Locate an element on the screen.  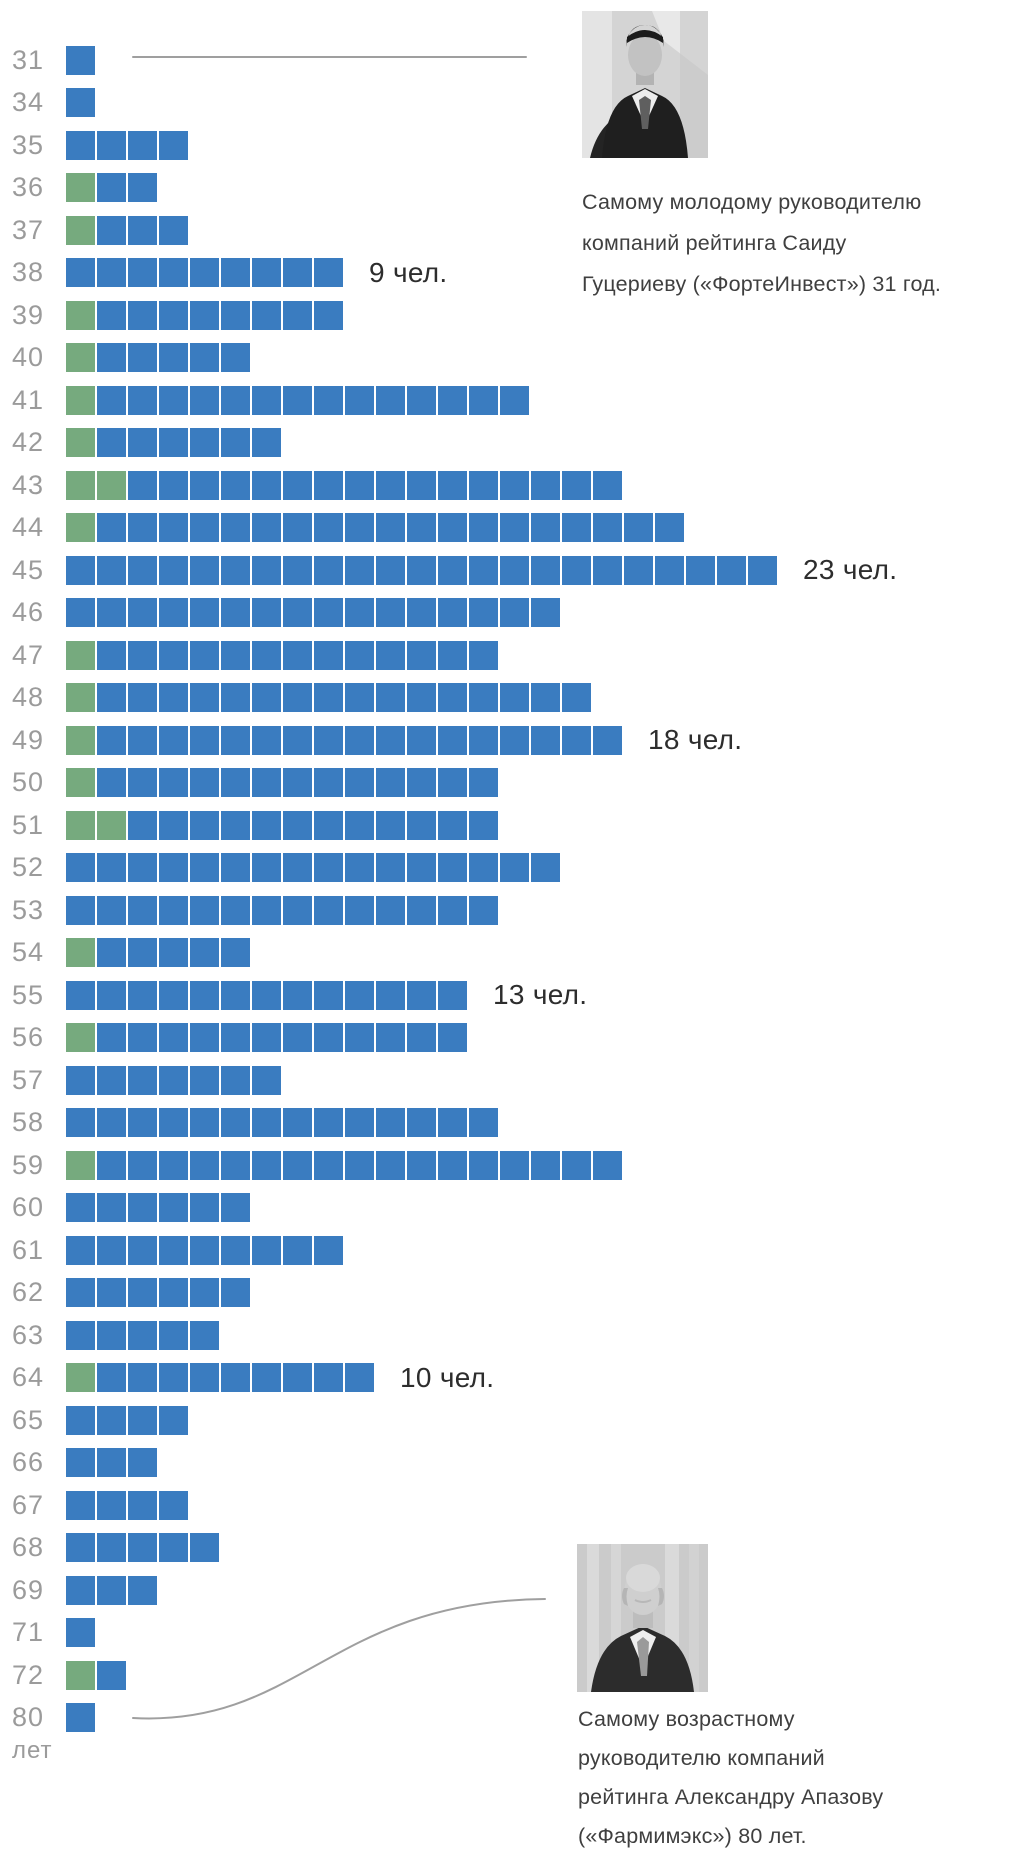
age-tick-label: 50 is located at coordinates (28, 782).